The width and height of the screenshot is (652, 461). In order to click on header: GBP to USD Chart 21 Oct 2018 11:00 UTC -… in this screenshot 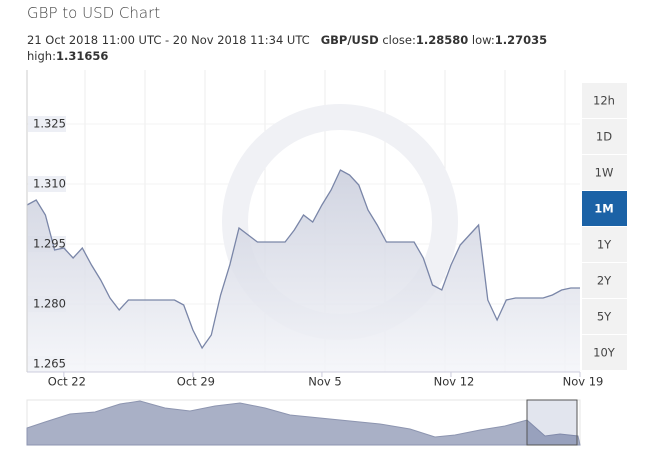, I will do `click(307, 34)`.